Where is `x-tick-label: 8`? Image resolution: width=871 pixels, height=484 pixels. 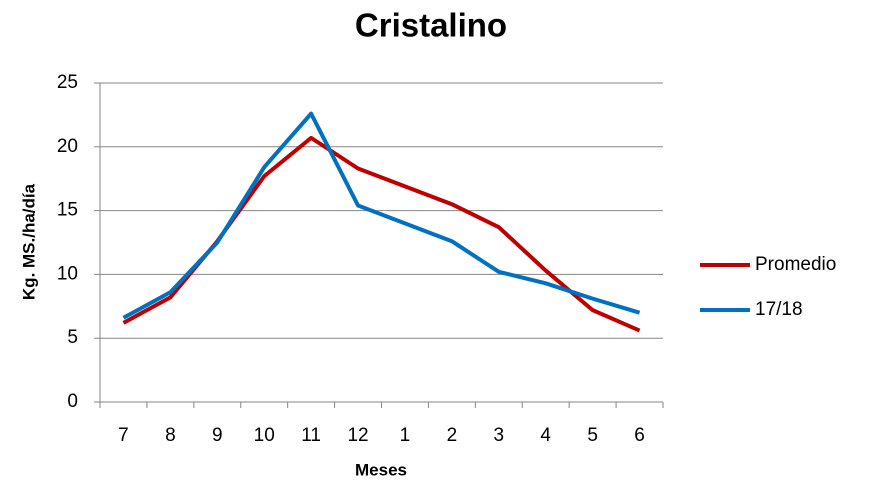 x-tick-label: 8 is located at coordinates (170, 435).